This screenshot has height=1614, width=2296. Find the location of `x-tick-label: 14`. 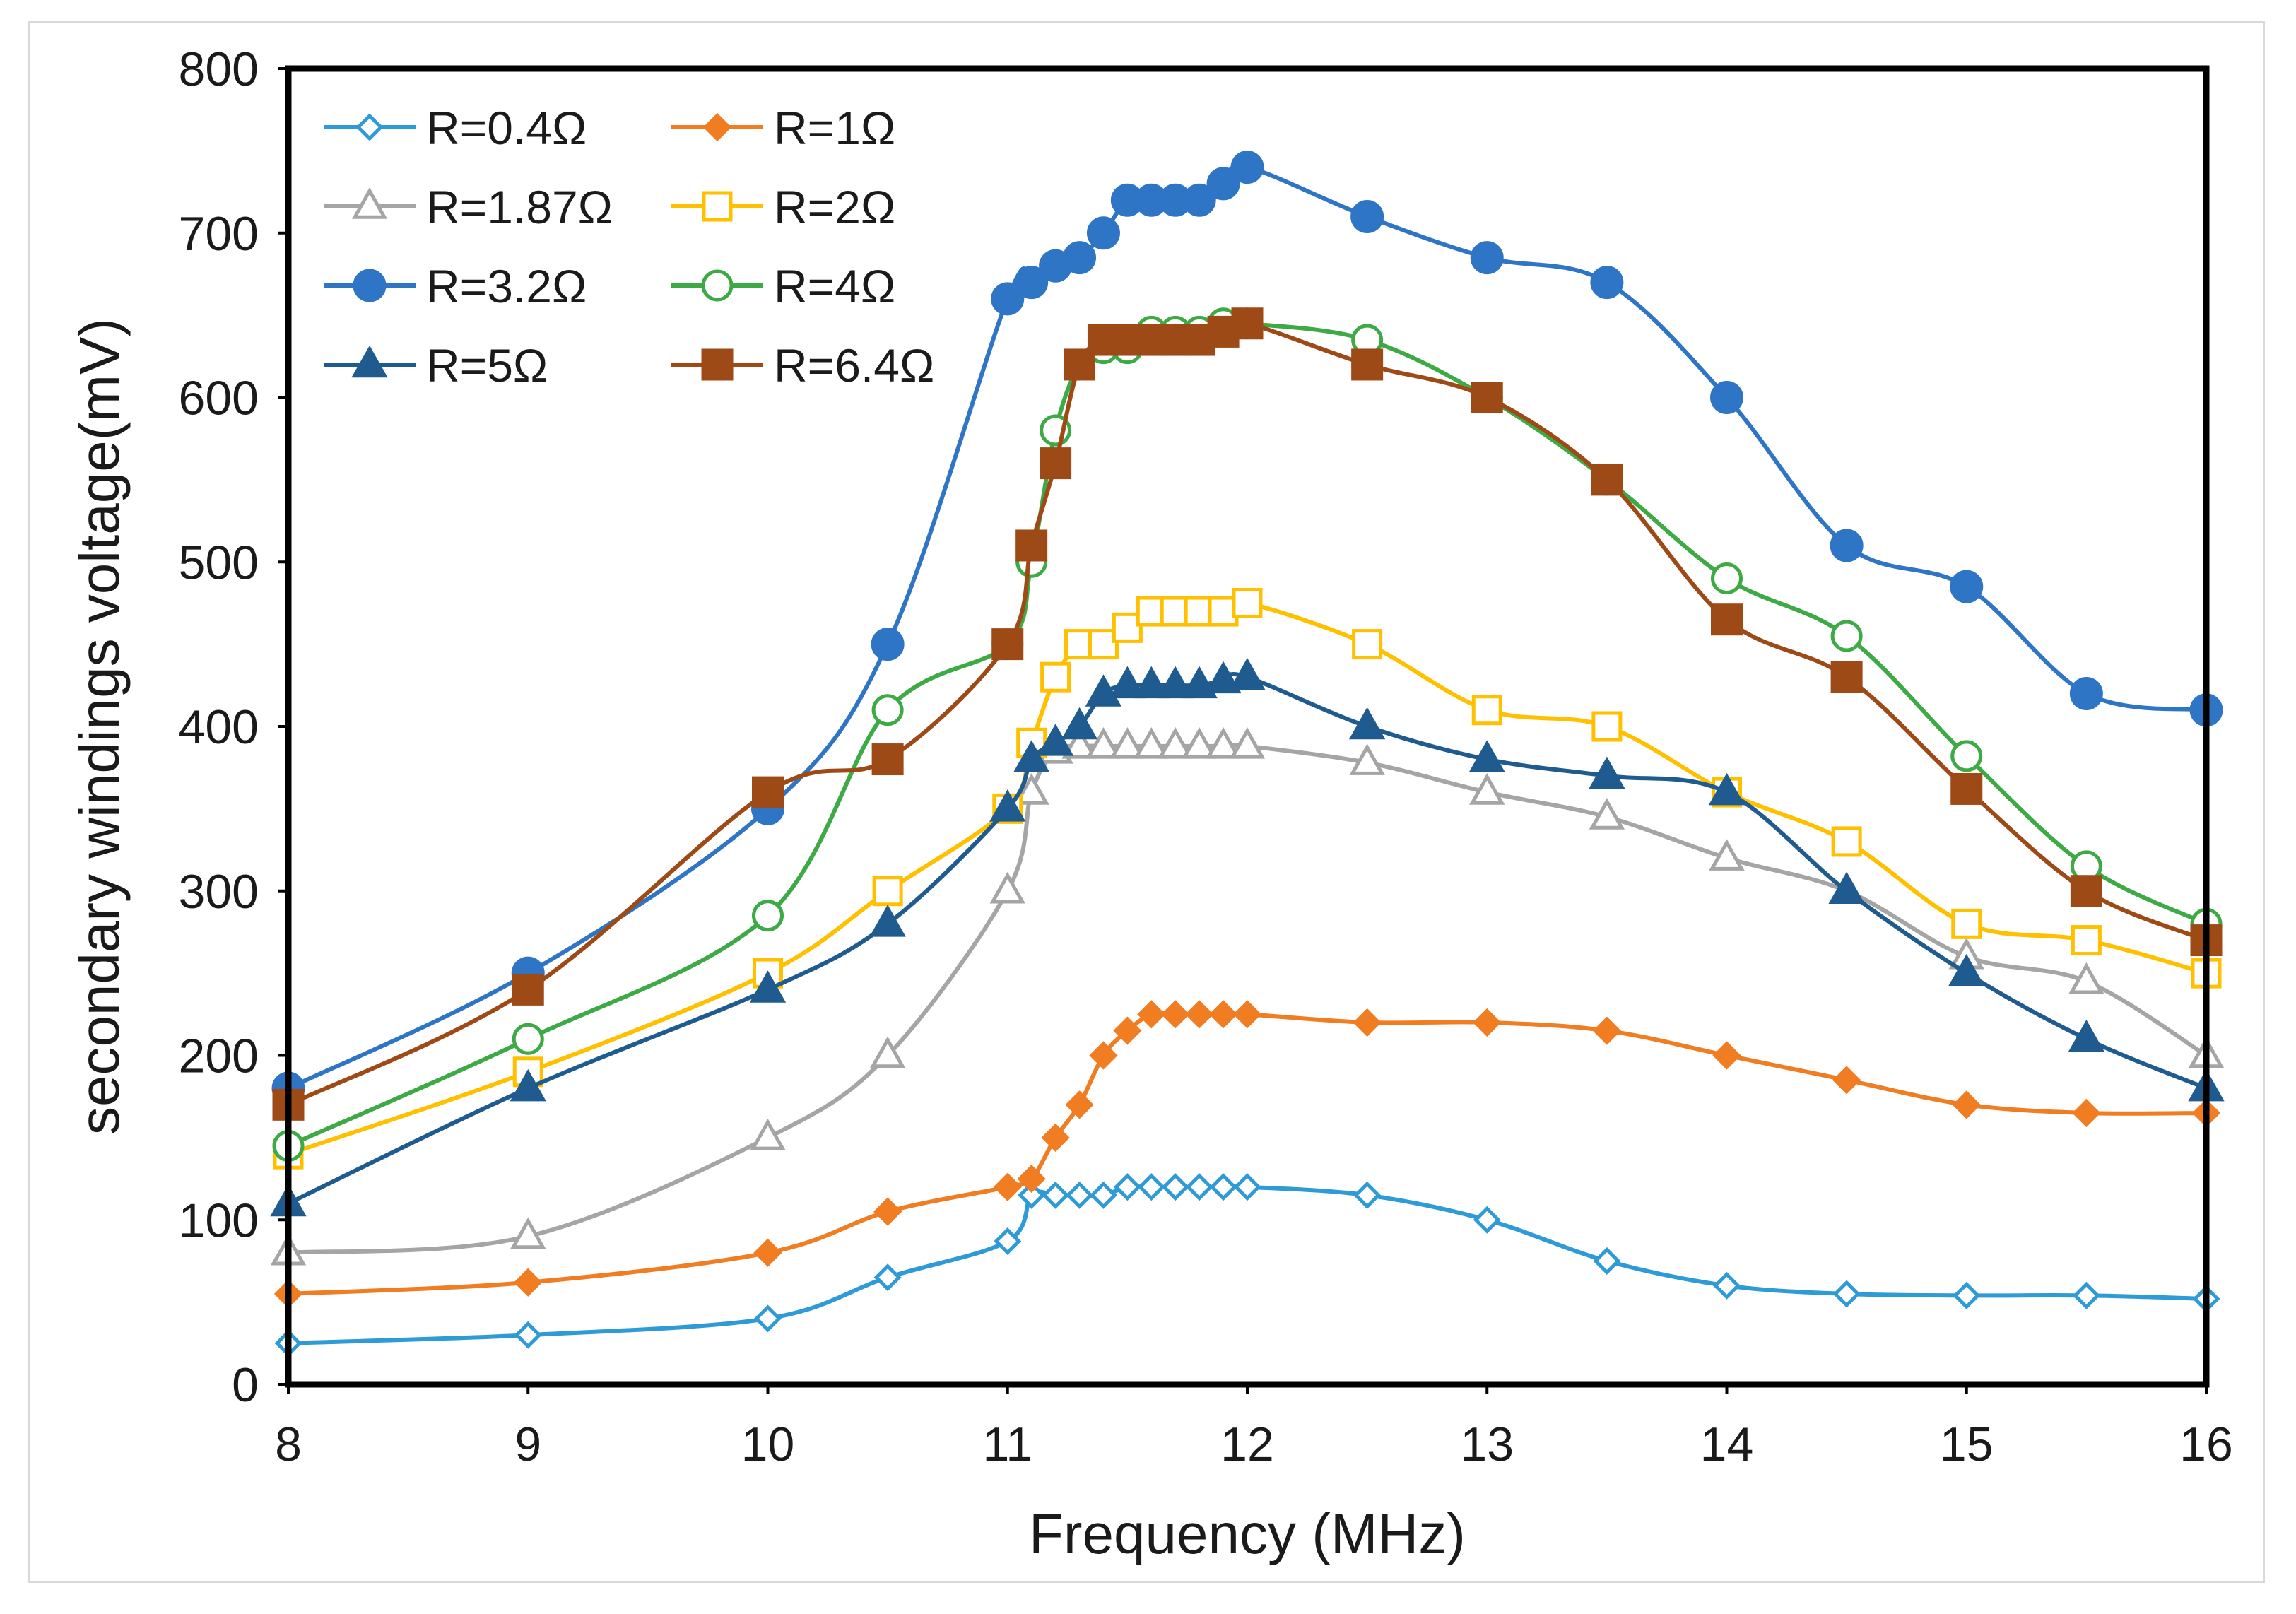

x-tick-label: 14 is located at coordinates (1727, 1444).